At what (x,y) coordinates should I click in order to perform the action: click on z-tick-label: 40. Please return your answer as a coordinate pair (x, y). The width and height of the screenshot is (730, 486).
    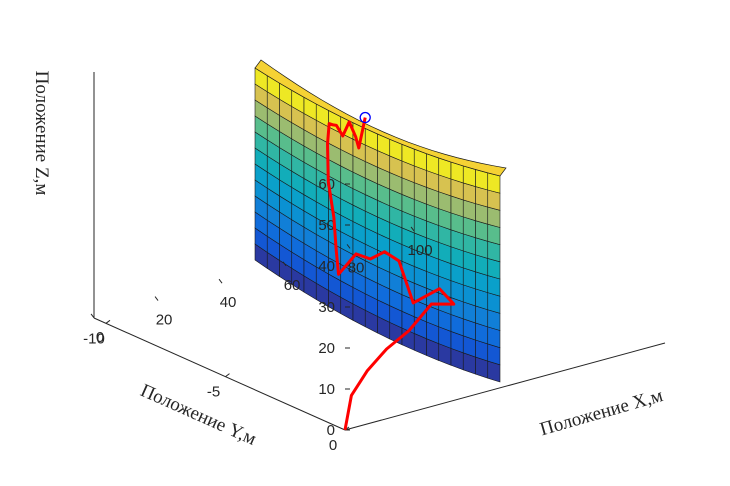
    Looking at the image, I should click on (326, 266).